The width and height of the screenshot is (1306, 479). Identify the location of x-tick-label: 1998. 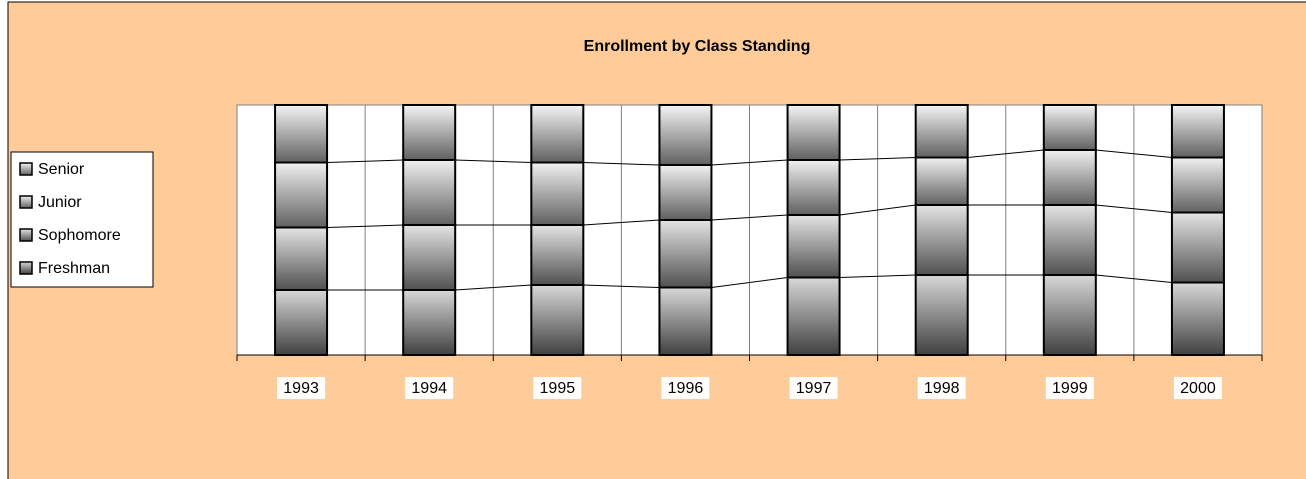
(942, 388).